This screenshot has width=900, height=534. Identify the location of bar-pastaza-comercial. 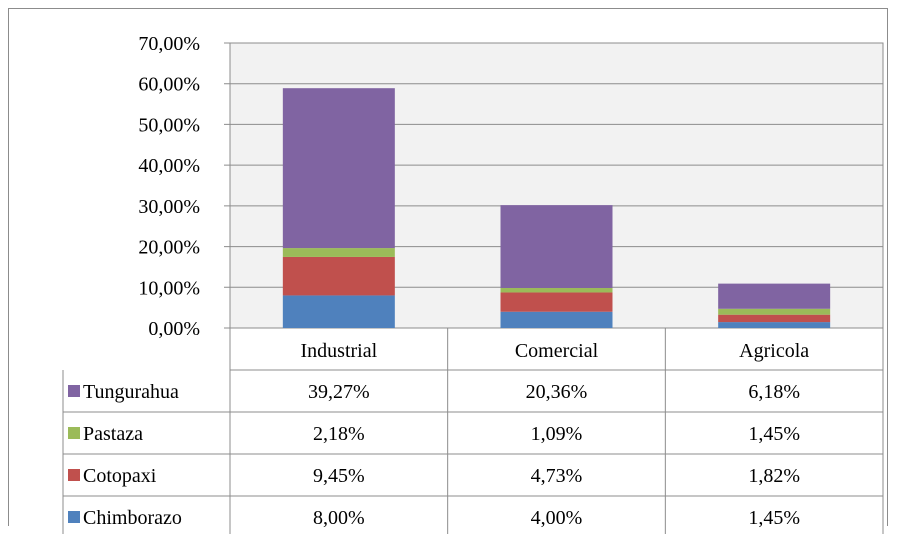
(556, 290).